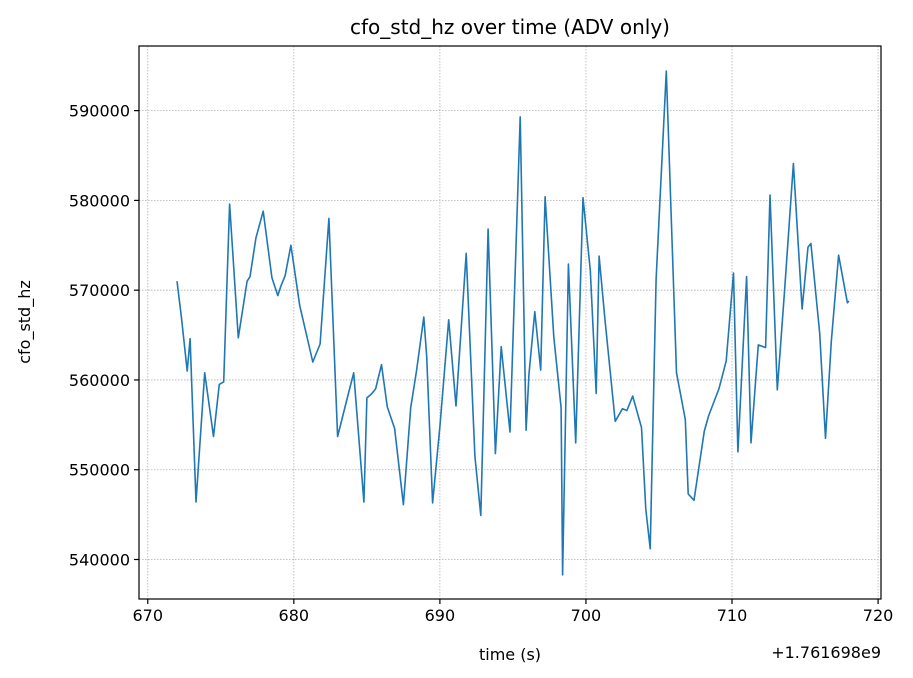  Describe the element at coordinates (99, 380) in the screenshot. I see `y-tick-label: 560000` at that location.